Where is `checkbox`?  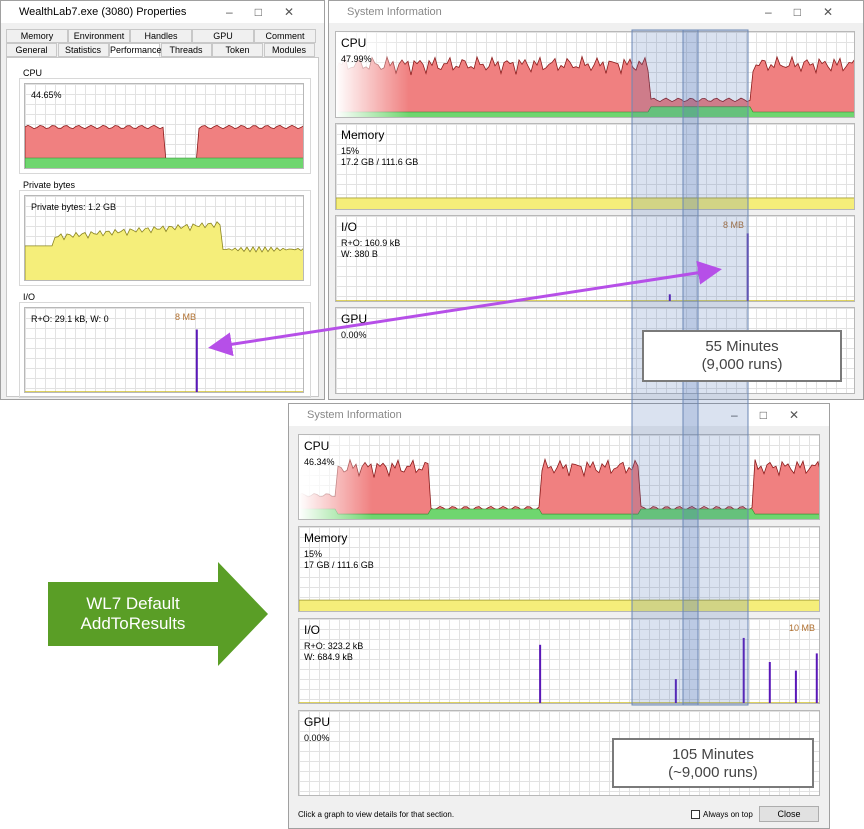
checkbox is located at coordinates (695, 814).